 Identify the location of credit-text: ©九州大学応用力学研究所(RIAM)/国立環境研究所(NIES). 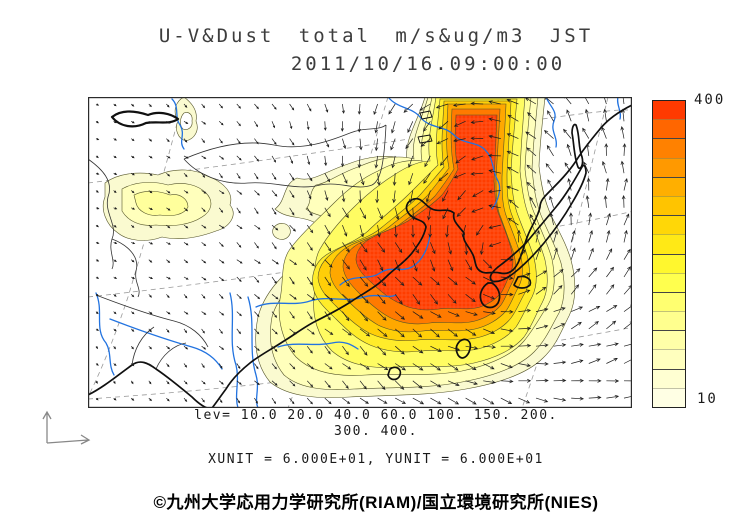
(376, 502).